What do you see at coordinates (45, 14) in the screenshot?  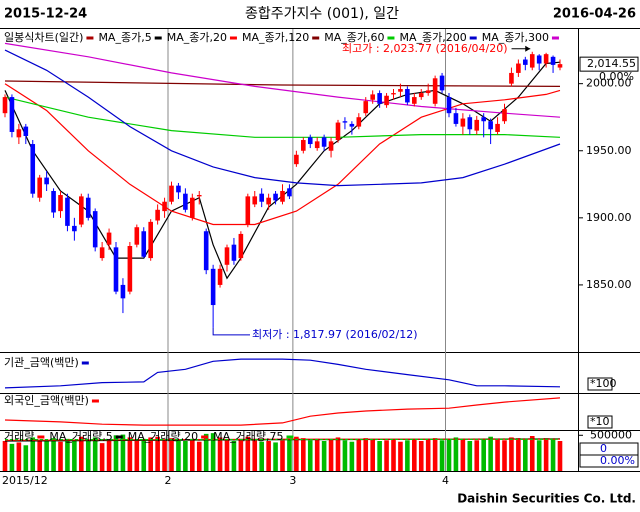 I see `start-date: 2015-12-24` at bounding box center [45, 14].